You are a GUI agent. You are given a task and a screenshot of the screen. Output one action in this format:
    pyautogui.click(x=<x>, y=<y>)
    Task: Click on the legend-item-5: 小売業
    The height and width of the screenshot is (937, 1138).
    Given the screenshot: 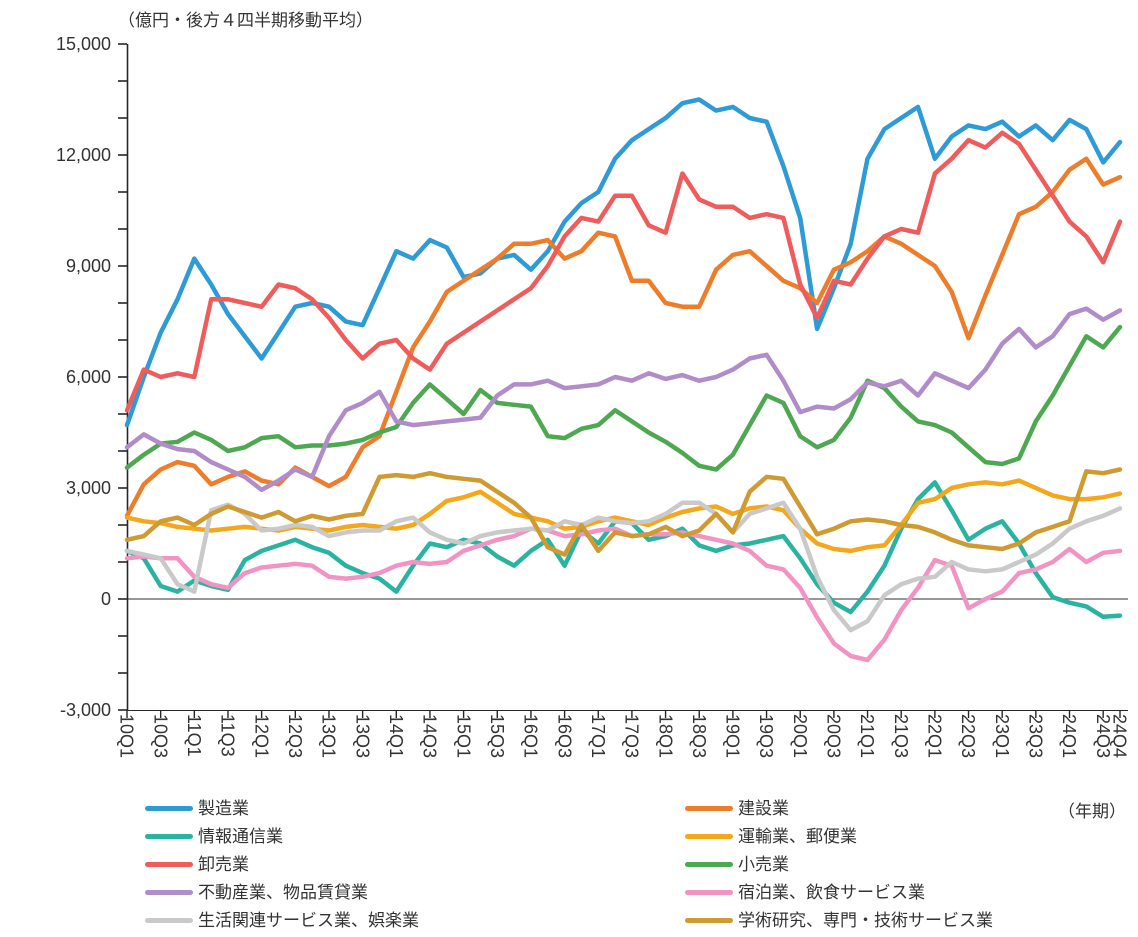 What is the action you would take?
    pyautogui.click(x=737, y=864)
    